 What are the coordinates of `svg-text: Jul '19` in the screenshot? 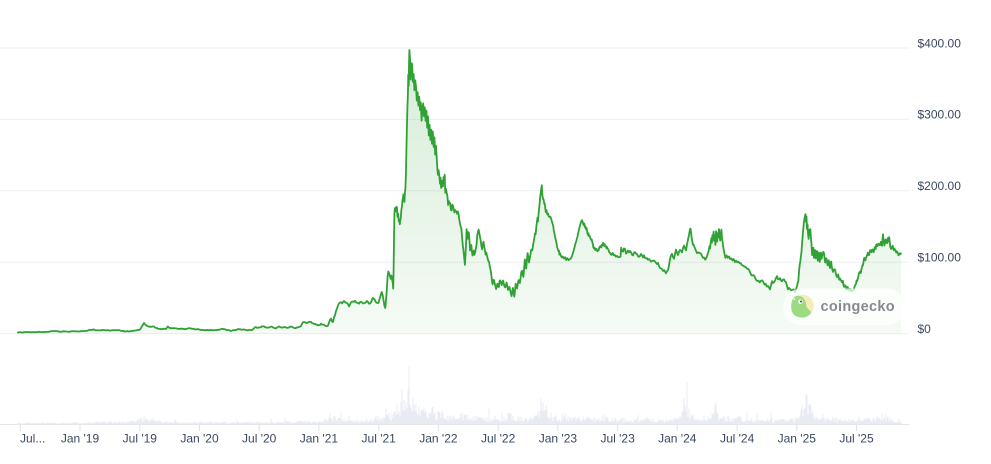 It's located at (140, 439).